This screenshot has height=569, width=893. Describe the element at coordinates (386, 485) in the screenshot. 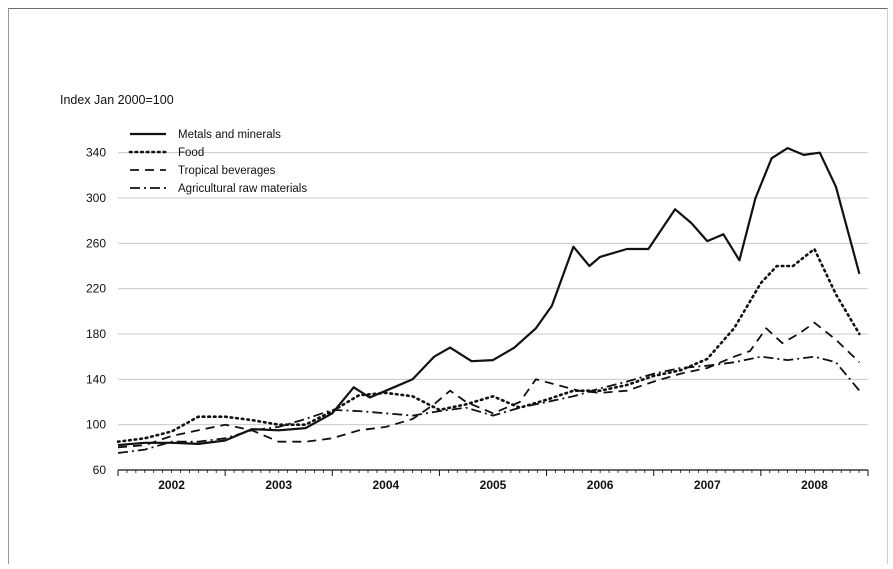

I see `x-tick-label: 2004` at that location.